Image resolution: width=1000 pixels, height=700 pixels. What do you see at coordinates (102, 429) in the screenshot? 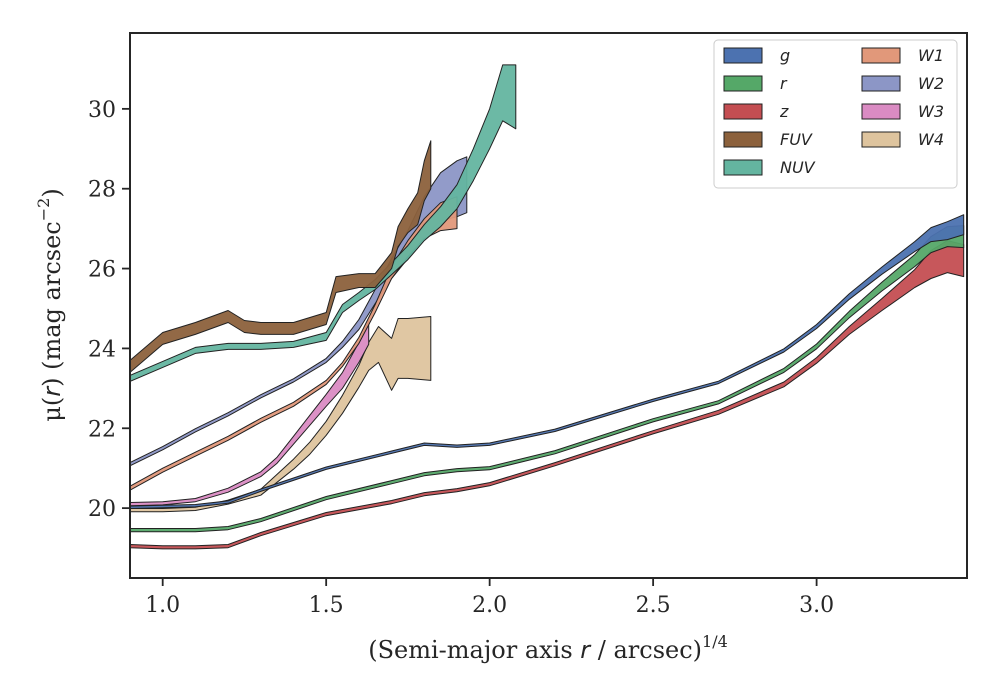
I see `y-tick-label: 22` at bounding box center [102, 429].